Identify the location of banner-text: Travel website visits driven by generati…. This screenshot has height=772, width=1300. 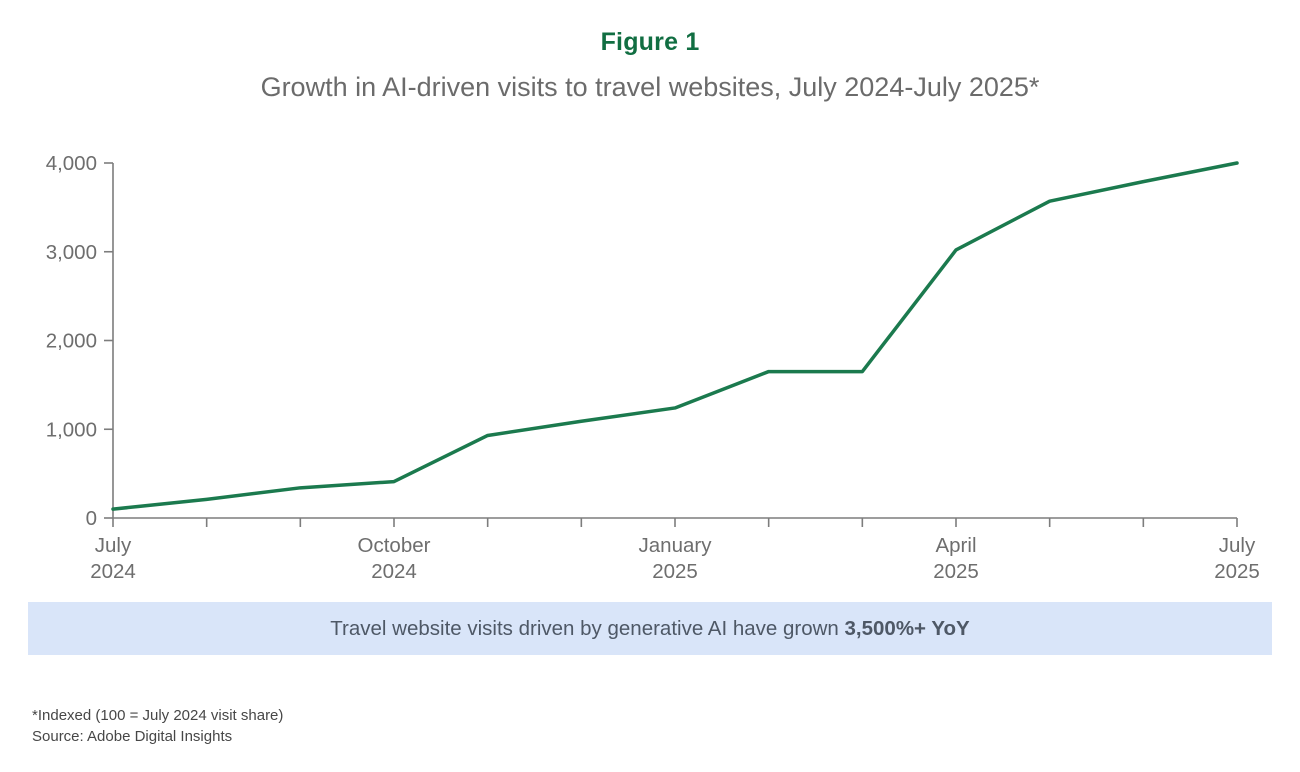
(587, 628).